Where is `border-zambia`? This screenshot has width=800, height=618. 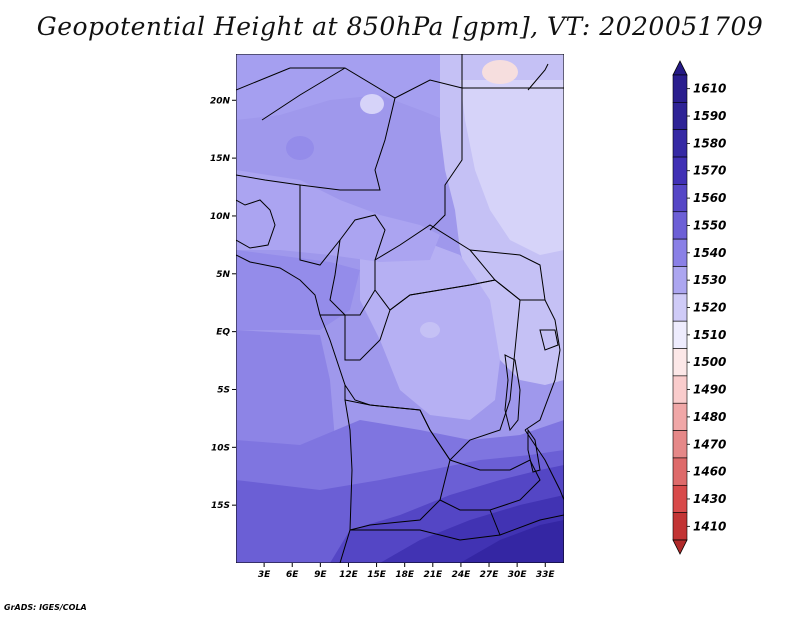 border-zambia is located at coordinates (490, 485).